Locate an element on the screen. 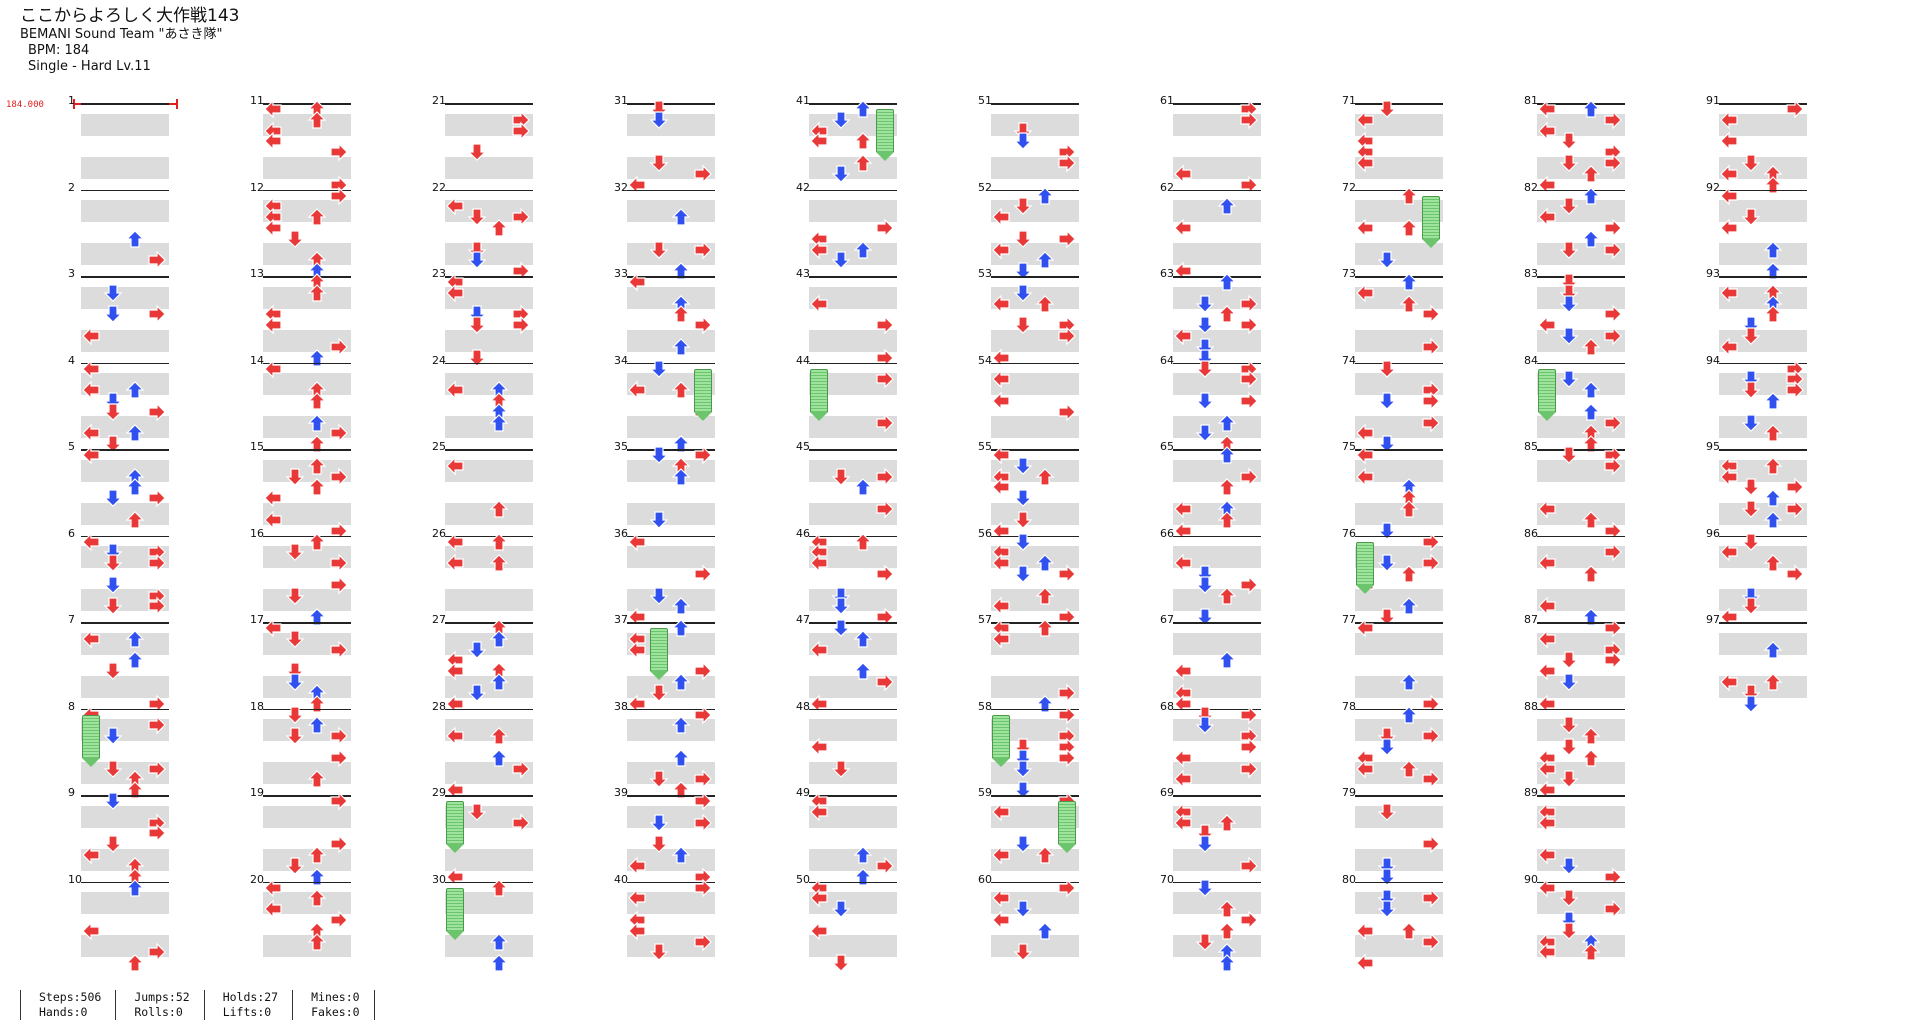 The image size is (1921, 1024). measure: 42 is located at coordinates (846, 229).